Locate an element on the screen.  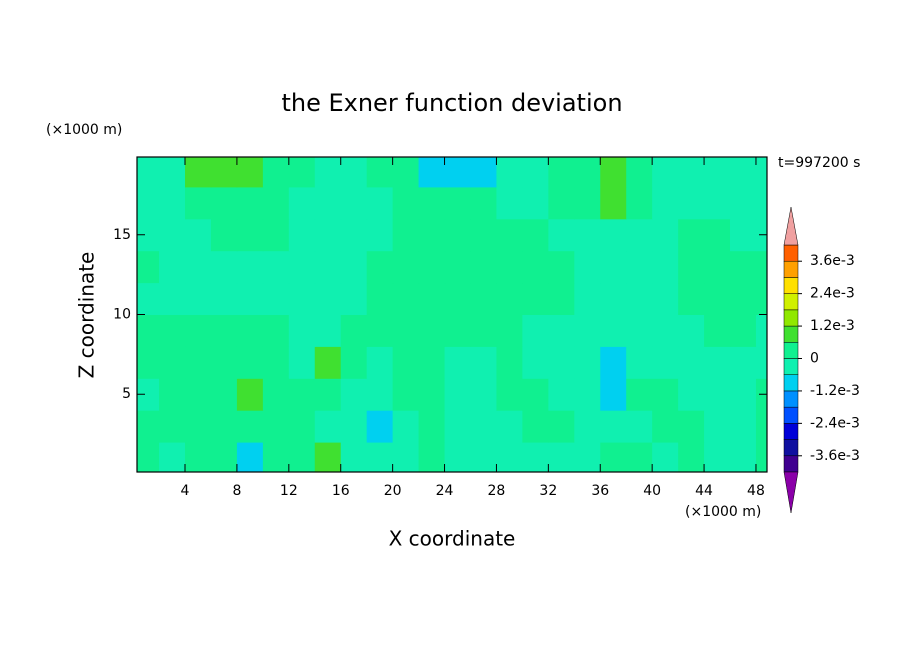
x-tick-label: 4 is located at coordinates (185, 491).